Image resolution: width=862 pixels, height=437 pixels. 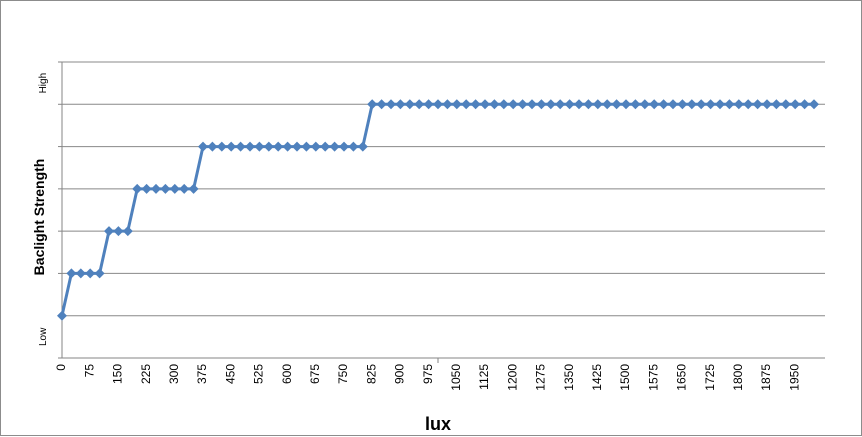 What do you see at coordinates (61, 367) in the screenshot?
I see `x-tick-label: 0` at bounding box center [61, 367].